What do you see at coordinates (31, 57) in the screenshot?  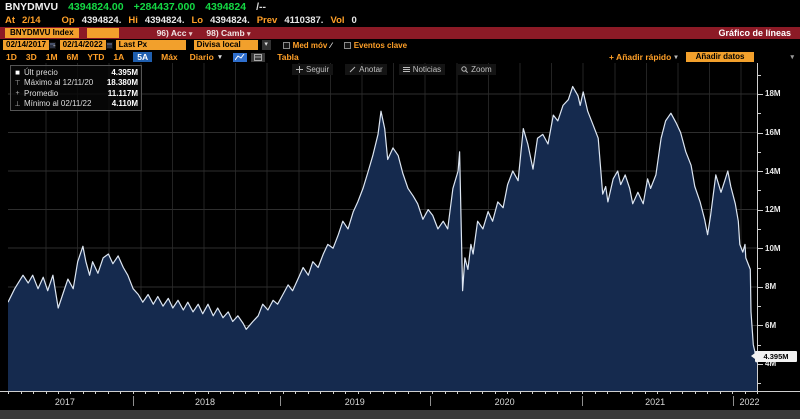 I see `tab-3d: 3D` at bounding box center [31, 57].